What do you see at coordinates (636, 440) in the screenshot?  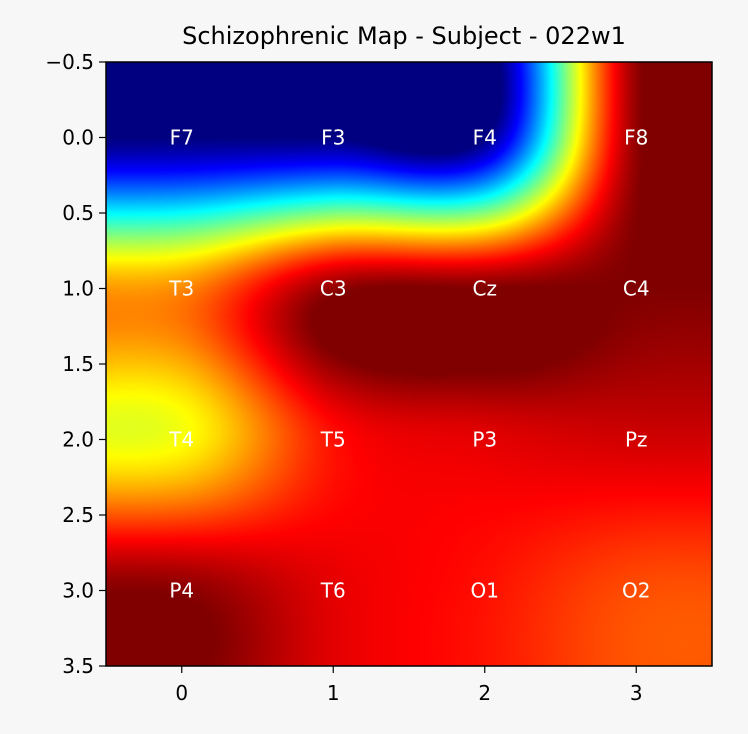 I see `electrode-label: Pz` at bounding box center [636, 440].